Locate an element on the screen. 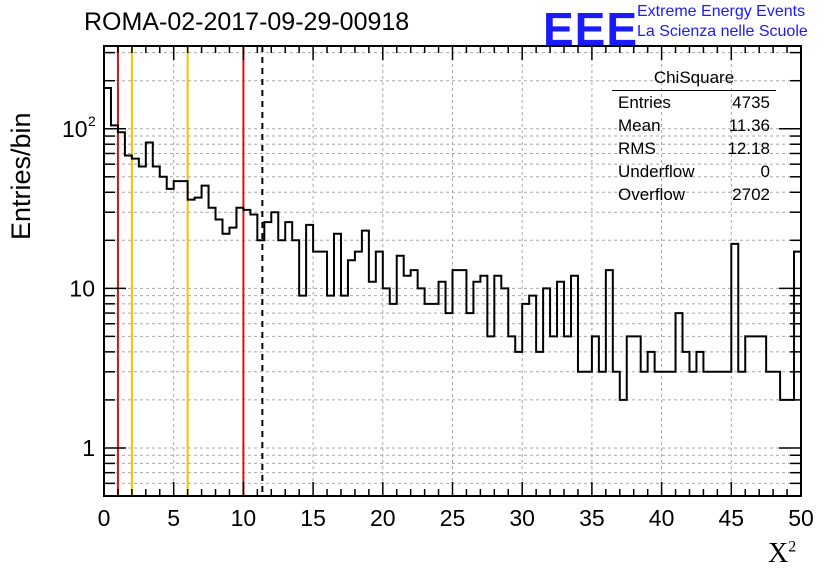 The image size is (836, 572). x-tick-label: 45 is located at coordinates (732, 518).